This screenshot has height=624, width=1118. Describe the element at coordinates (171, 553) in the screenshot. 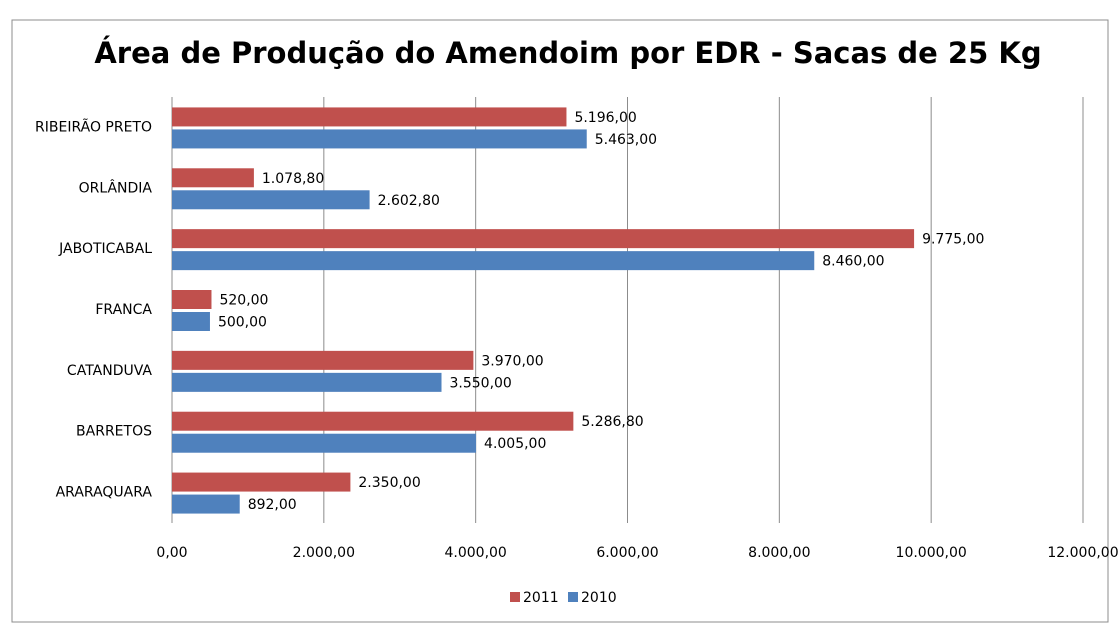

I see `x-tick-label: 0,00` at that location.